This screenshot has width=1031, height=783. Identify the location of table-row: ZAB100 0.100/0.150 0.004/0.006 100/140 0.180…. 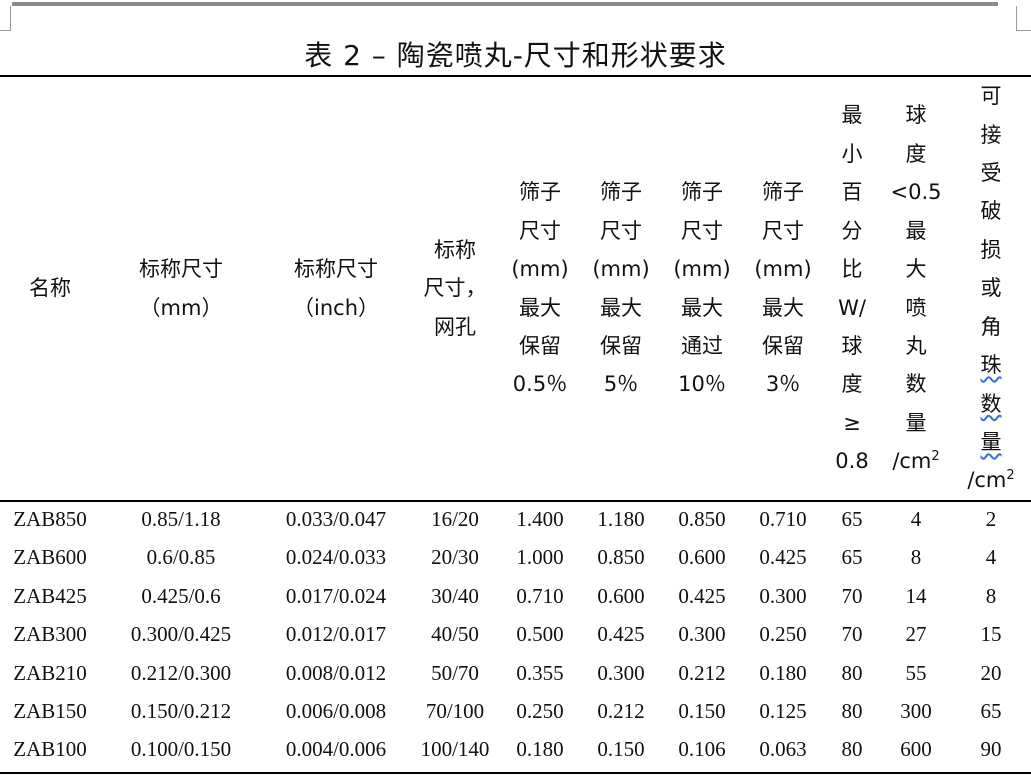
(515, 749).